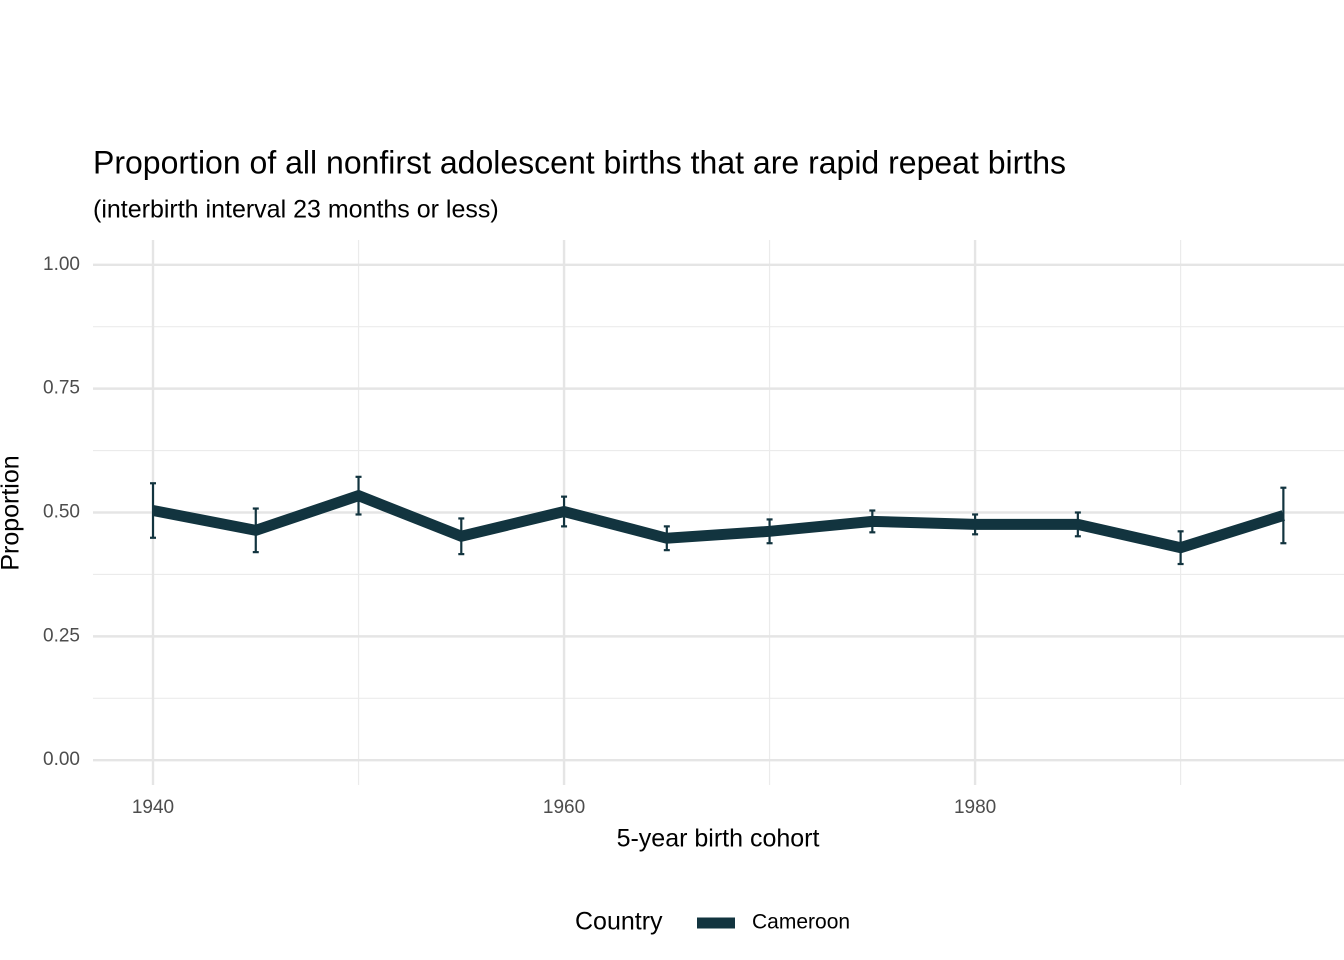 Image resolution: width=1344 pixels, height=960 pixels. What do you see at coordinates (153, 807) in the screenshot?
I see `x-tick-label: 1940` at bounding box center [153, 807].